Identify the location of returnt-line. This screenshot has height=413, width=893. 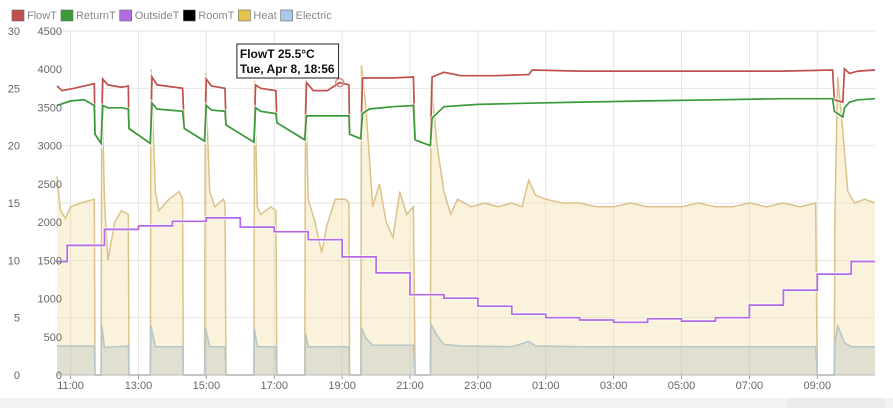
(466, 122).